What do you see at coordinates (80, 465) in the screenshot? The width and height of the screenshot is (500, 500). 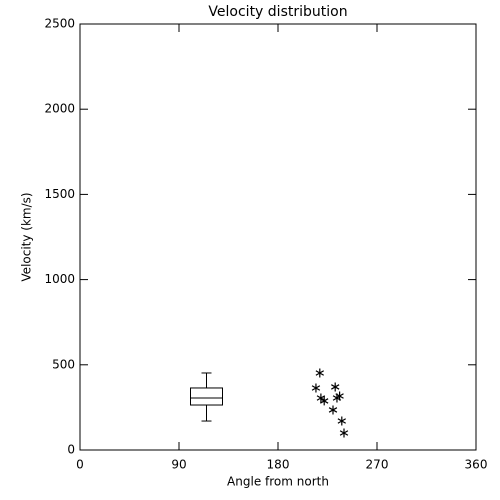 I see `x-tick-label: 0` at bounding box center [80, 465].